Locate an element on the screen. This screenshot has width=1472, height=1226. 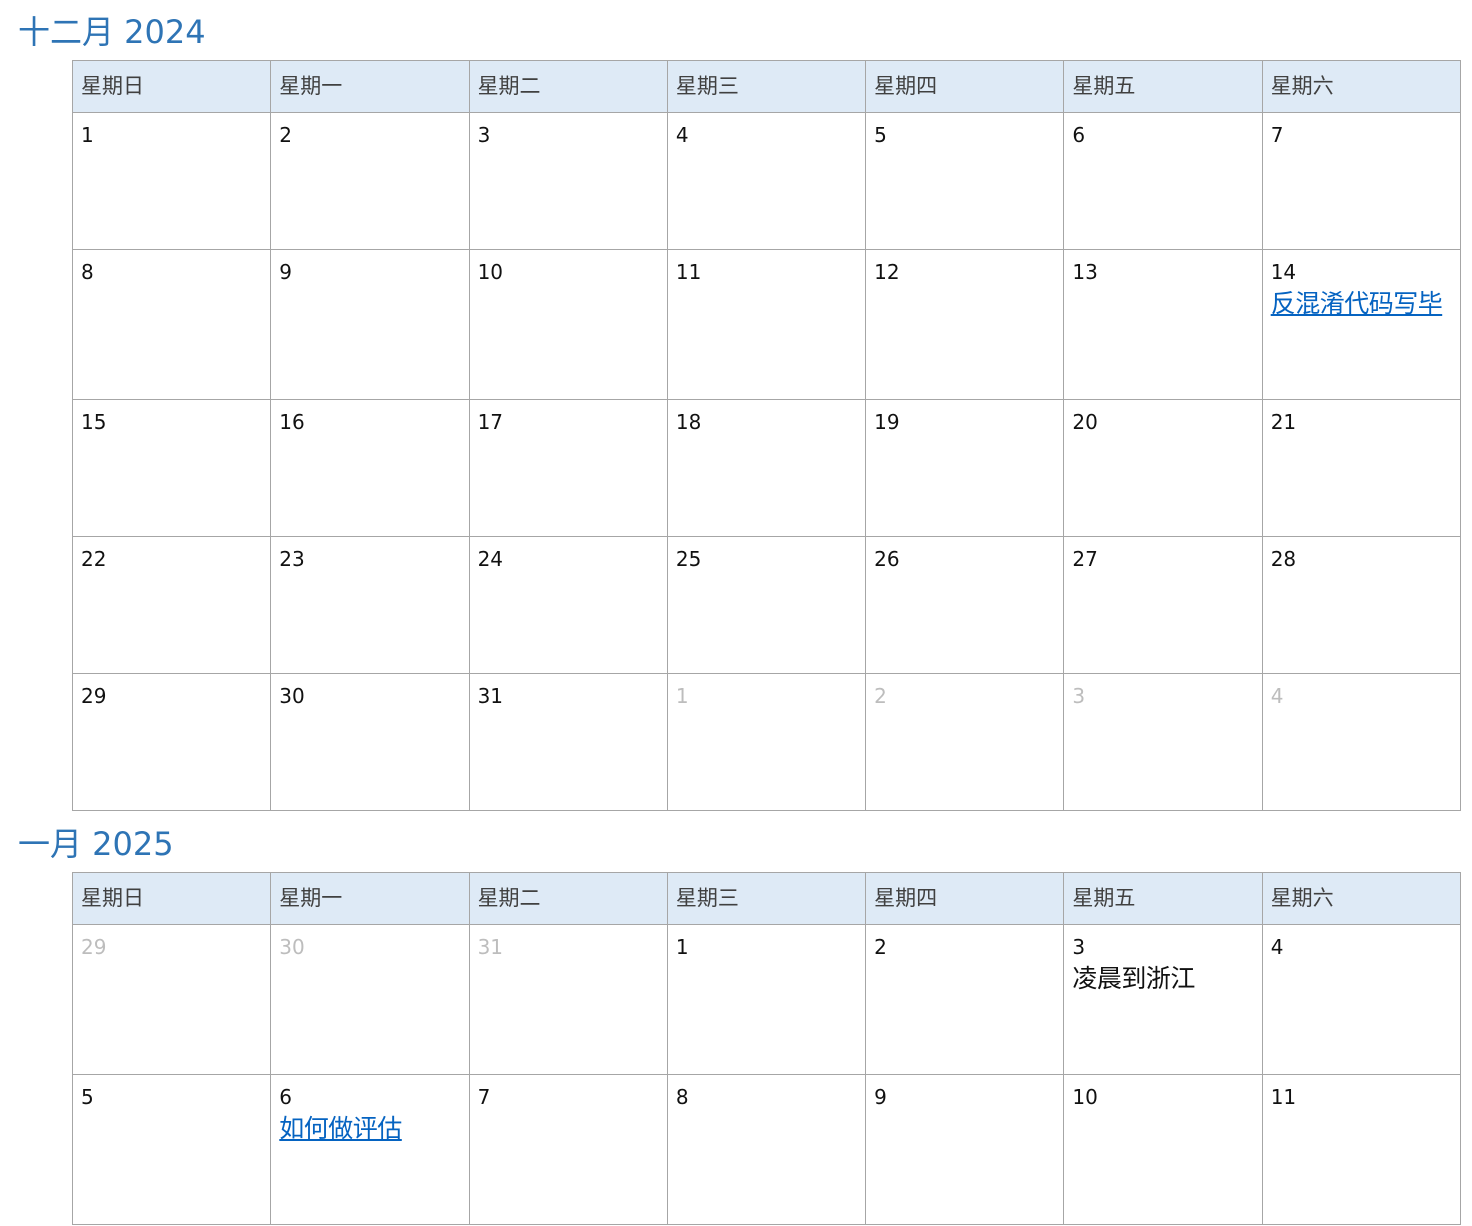
week-row: 5 6 如何做评估 7 8 9 10 11 is located at coordinates (766, 1149).